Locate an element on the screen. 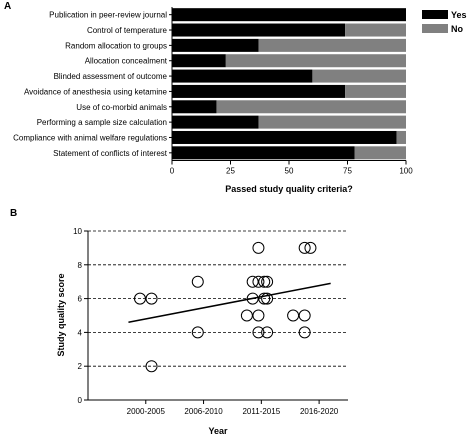 The width and height of the screenshot is (468, 439). chart-a-xlabel: Passed study quality criteria? is located at coordinates (289, 189).